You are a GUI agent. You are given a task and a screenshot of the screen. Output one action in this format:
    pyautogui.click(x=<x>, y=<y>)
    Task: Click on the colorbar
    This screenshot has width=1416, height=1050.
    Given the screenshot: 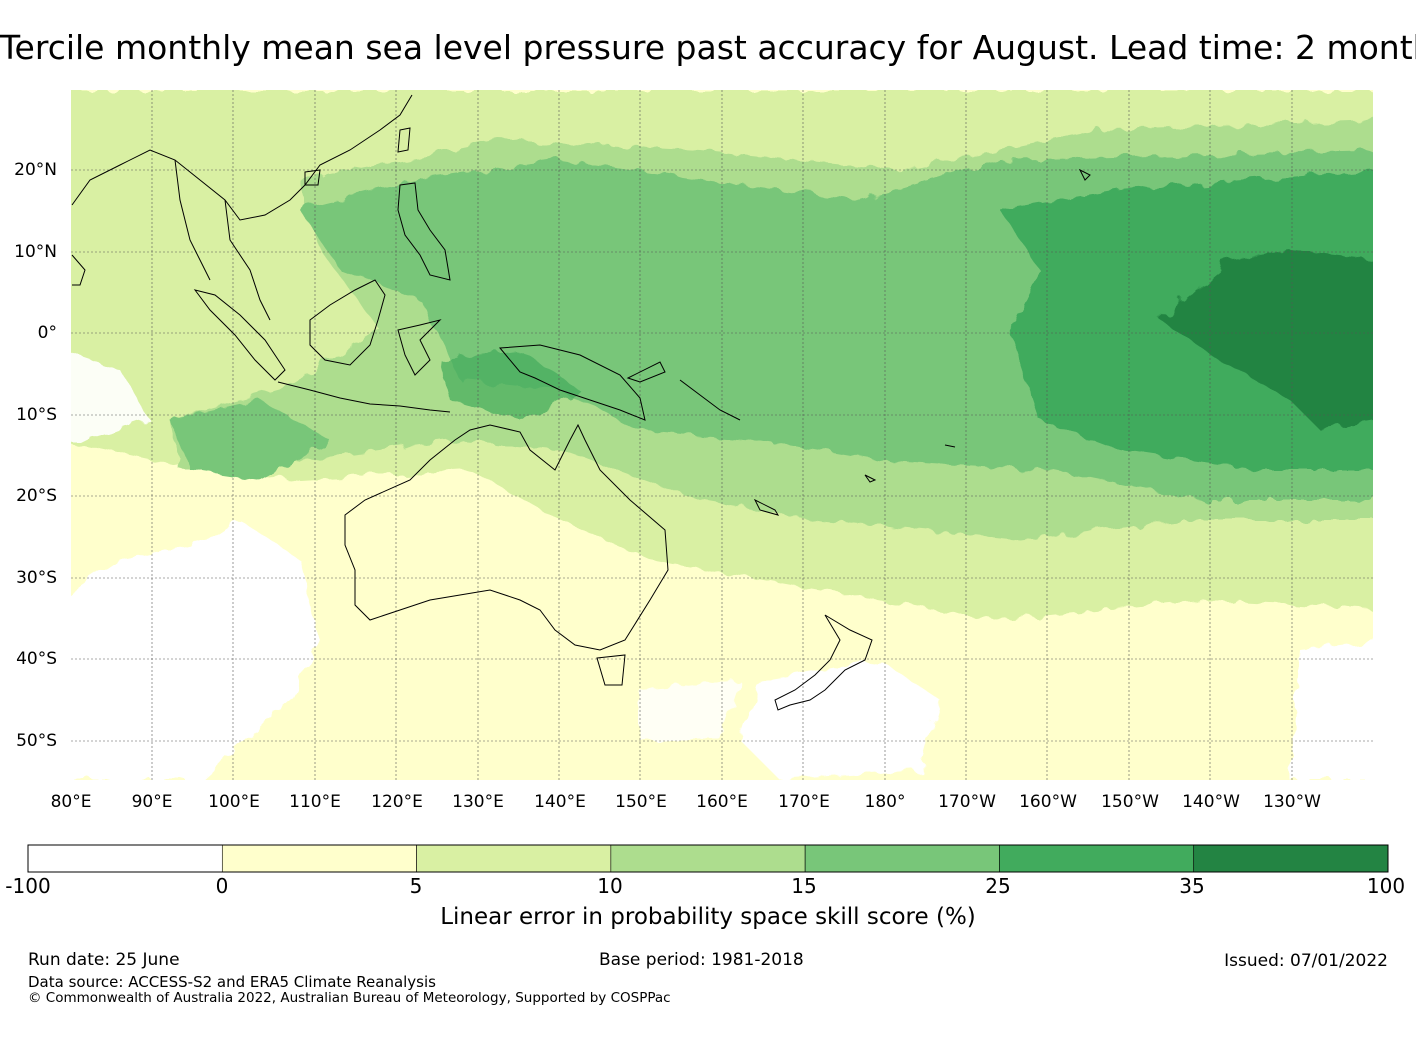 What is the action you would take?
    pyautogui.click(x=708, y=858)
    